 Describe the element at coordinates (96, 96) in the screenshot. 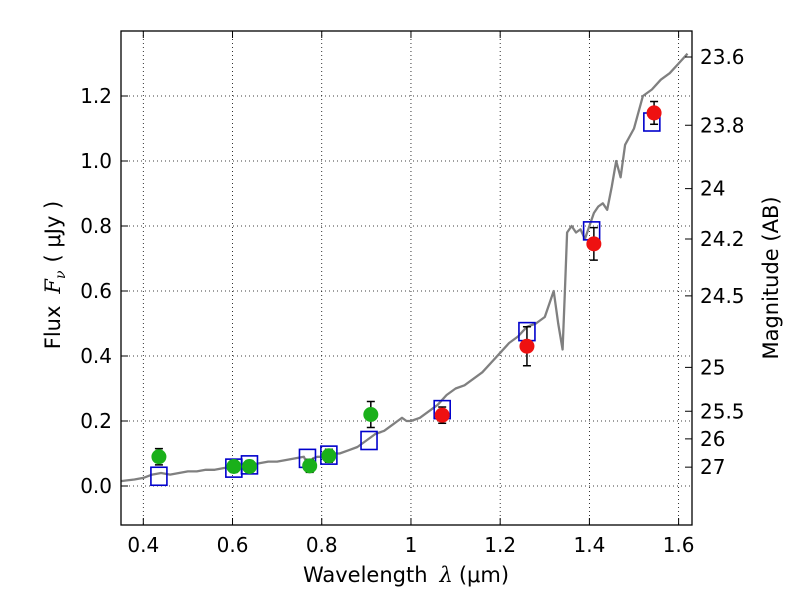

I see `y-tick-label: 1.2` at that location.